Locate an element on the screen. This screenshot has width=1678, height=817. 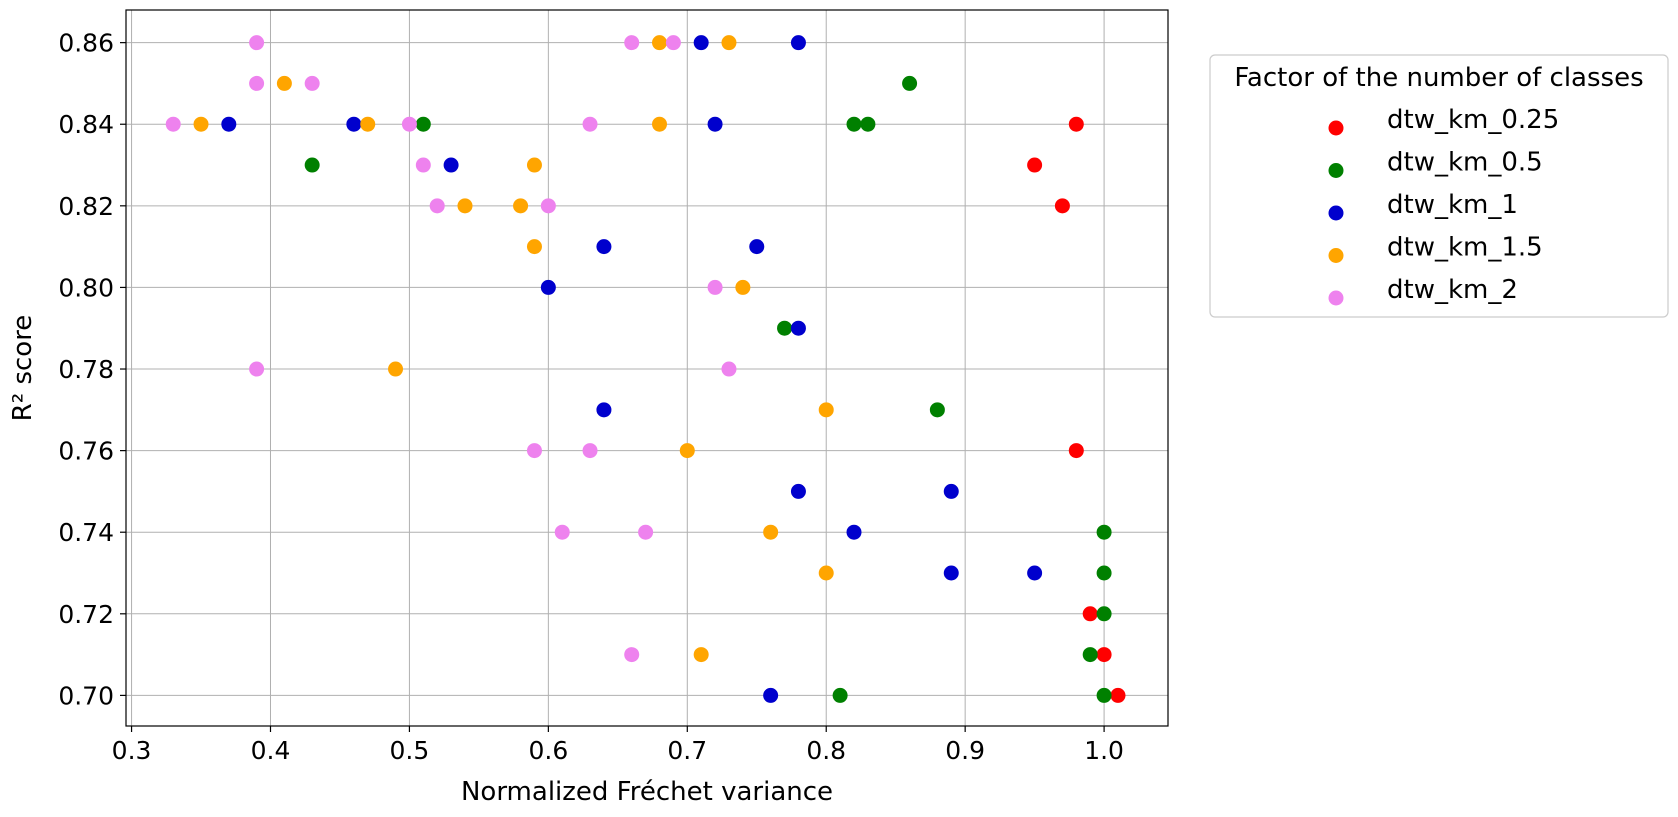
y-tick-label: 0.74 is located at coordinates (86, 532).